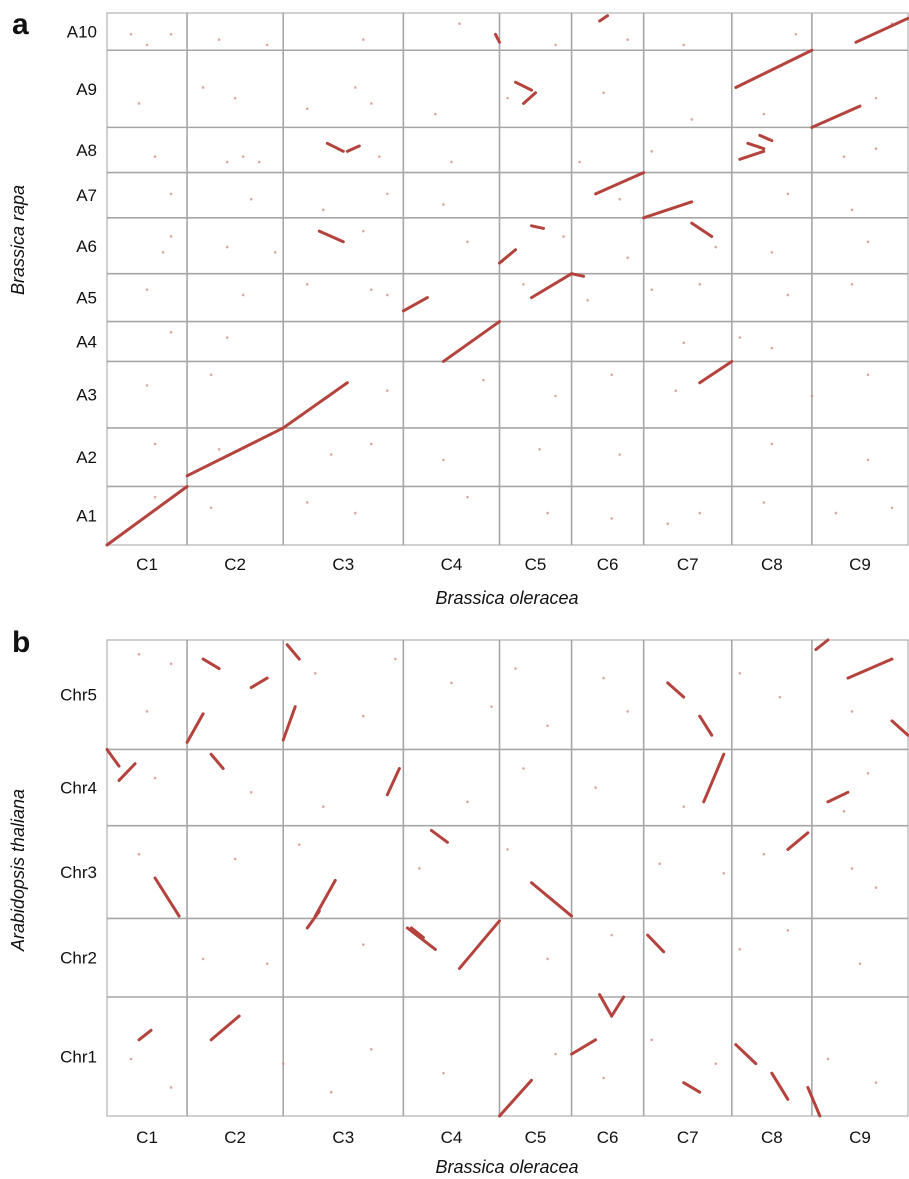  I want to click on y-tick-labels-a: A1 A2 A3 A4 A5 A6 A7 A8 A9 A10, so click(82, 274).